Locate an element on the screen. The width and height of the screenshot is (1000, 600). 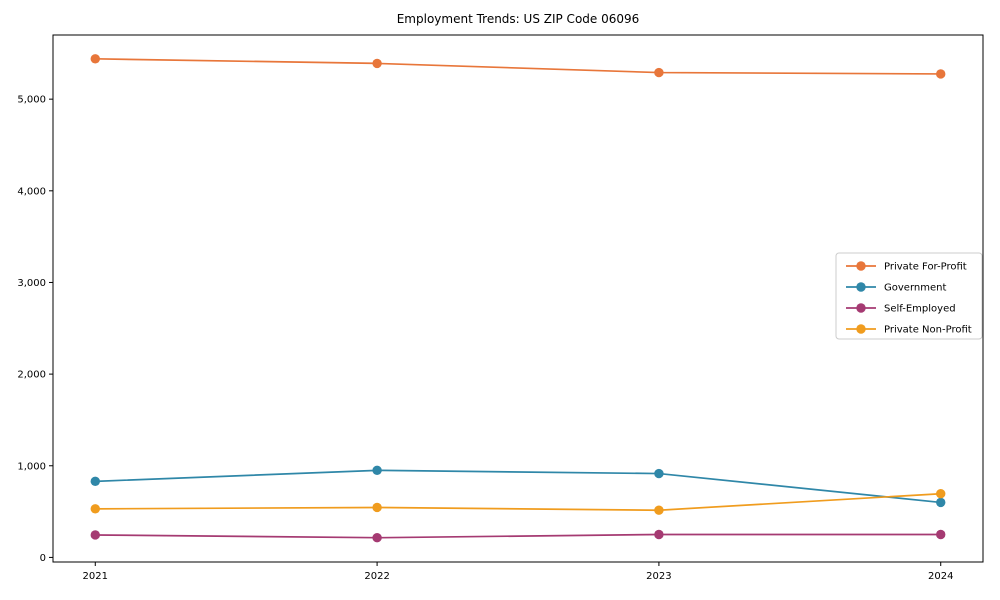
legend-marker-self-employed is located at coordinates (861, 308).